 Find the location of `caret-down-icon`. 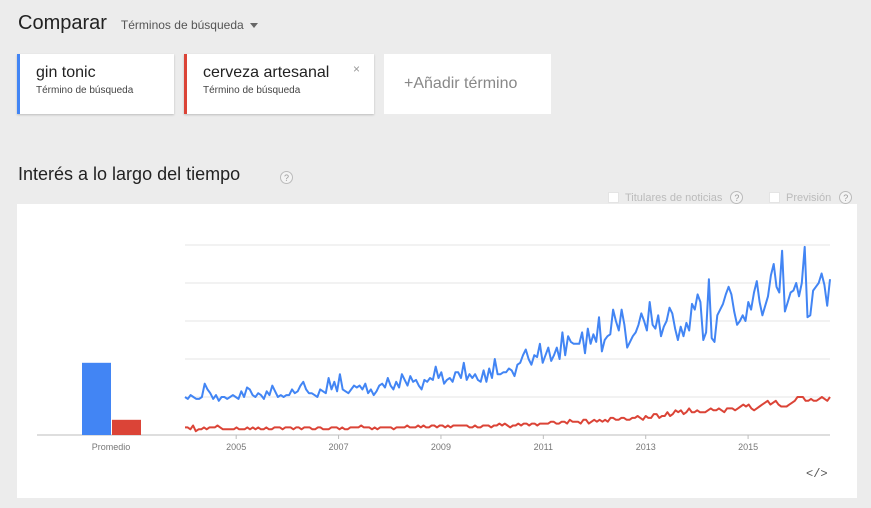

caret-down-icon is located at coordinates (253, 25).